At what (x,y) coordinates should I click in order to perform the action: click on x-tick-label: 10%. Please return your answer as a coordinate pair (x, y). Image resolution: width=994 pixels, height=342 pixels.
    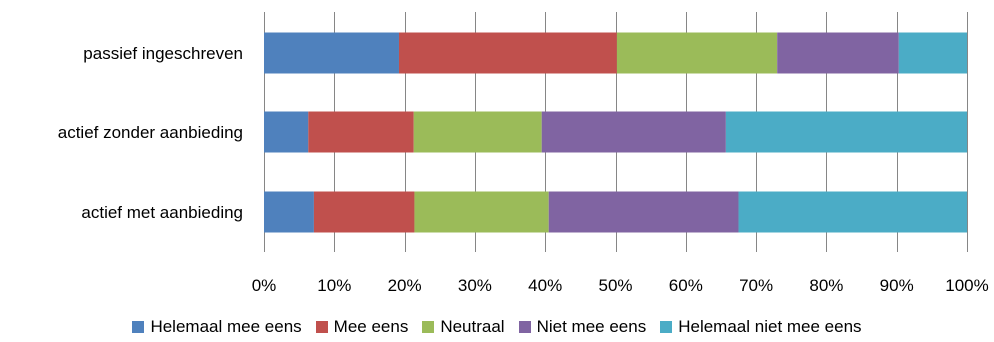
    Looking at the image, I should click on (334, 285).